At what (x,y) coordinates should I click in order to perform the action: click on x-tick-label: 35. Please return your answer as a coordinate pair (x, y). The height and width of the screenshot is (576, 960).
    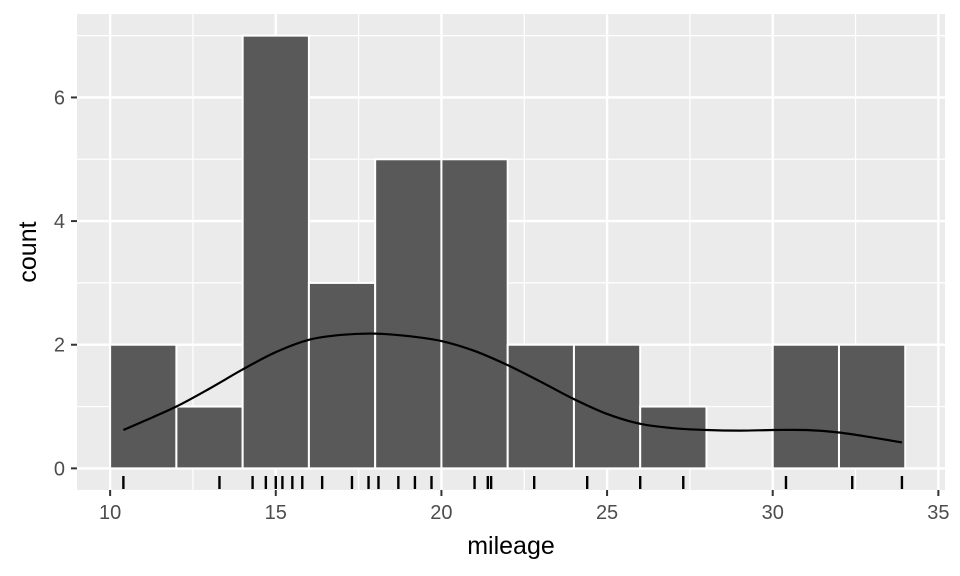
    Looking at the image, I should click on (938, 513).